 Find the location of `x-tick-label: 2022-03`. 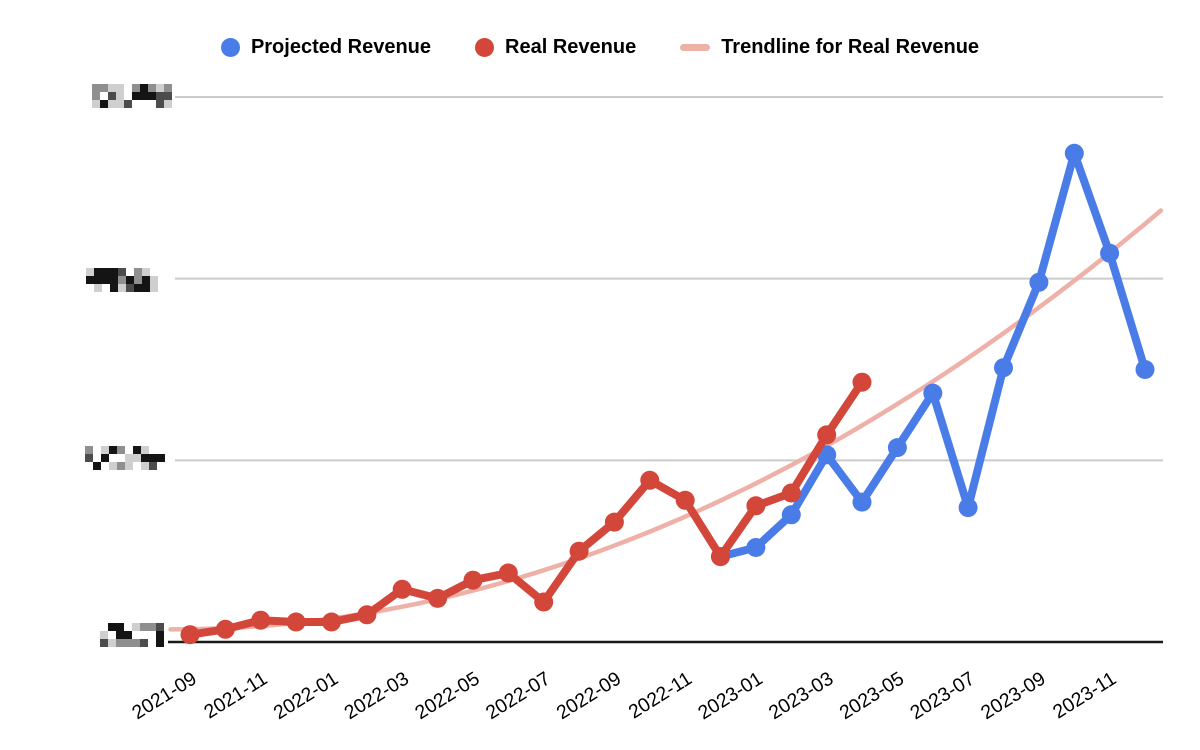

x-tick-label: 2022-03 is located at coordinates (377, 696).